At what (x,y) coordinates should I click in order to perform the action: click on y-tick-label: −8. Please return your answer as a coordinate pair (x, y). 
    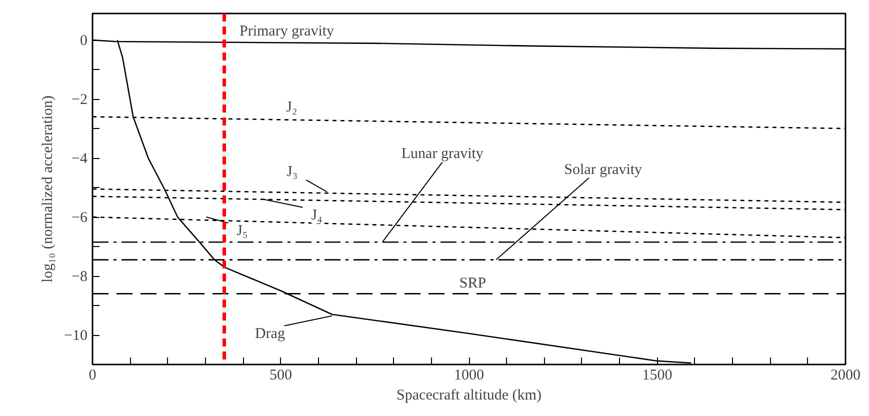
    Looking at the image, I should click on (80, 277).